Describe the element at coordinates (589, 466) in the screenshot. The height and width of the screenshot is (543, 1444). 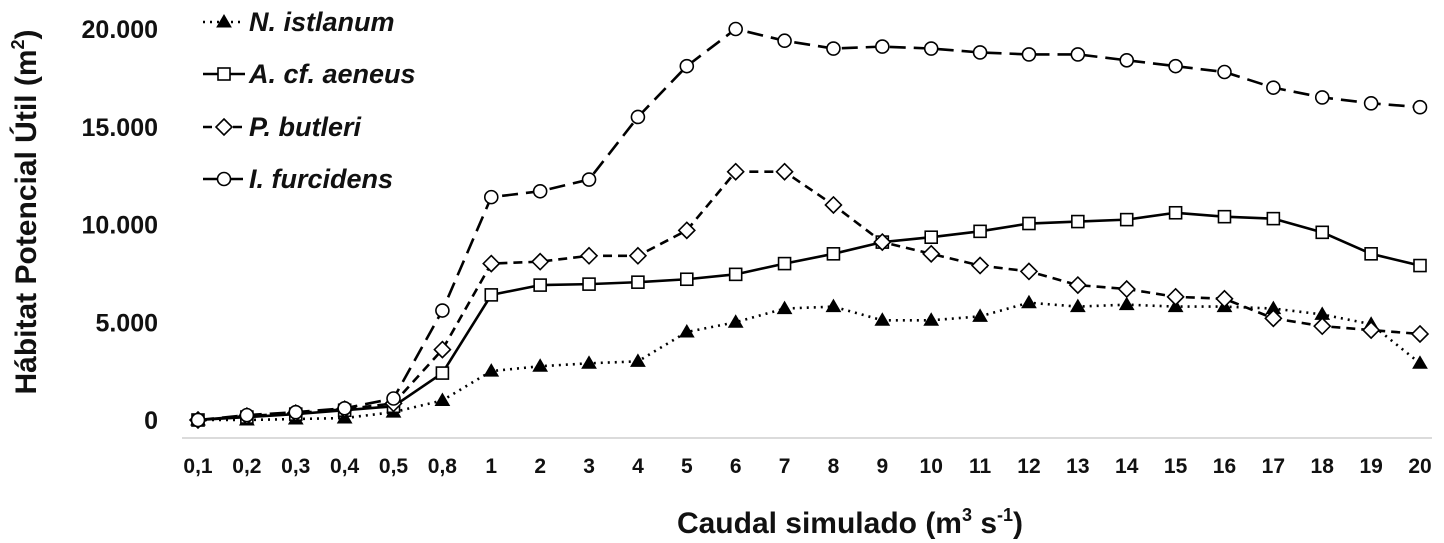
I see `x-tick-label: 3` at that location.